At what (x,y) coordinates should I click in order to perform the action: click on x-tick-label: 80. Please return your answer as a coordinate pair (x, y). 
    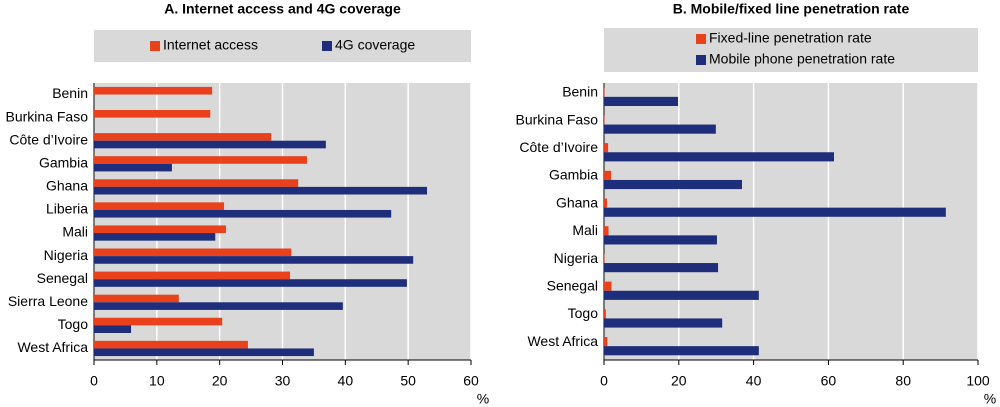
    Looking at the image, I should click on (903, 381).